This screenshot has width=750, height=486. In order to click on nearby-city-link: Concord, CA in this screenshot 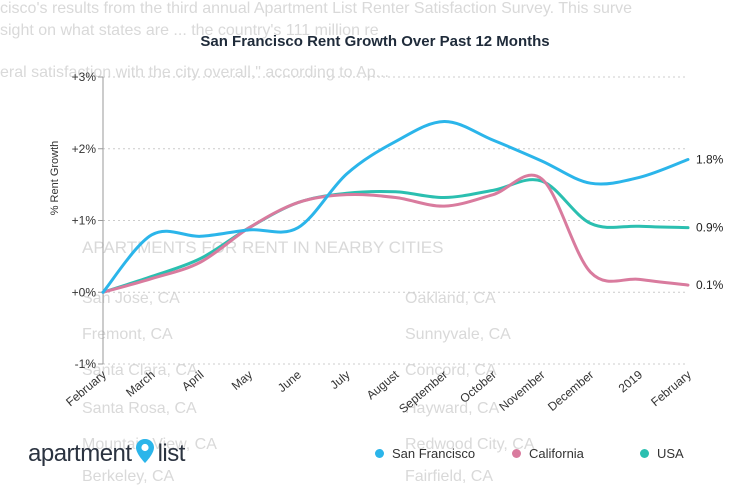, I will do `click(451, 370)`.